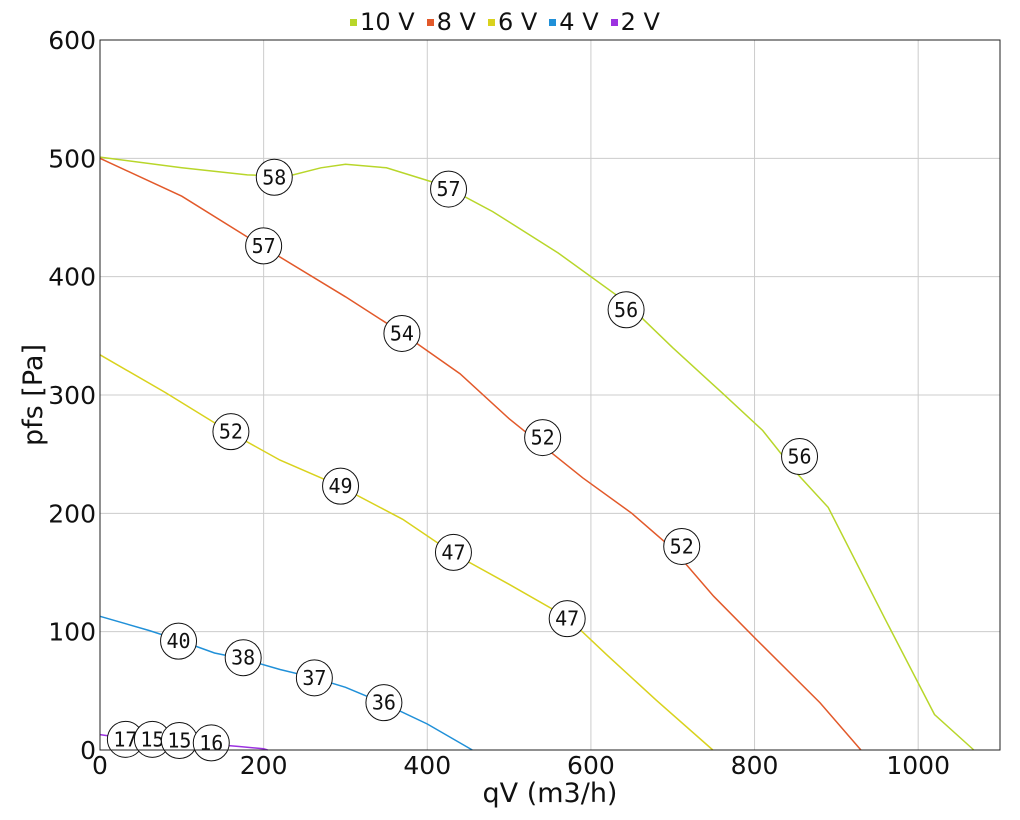 This screenshot has height=820, width=1020. I want to click on data-label: 54, so click(402, 333).